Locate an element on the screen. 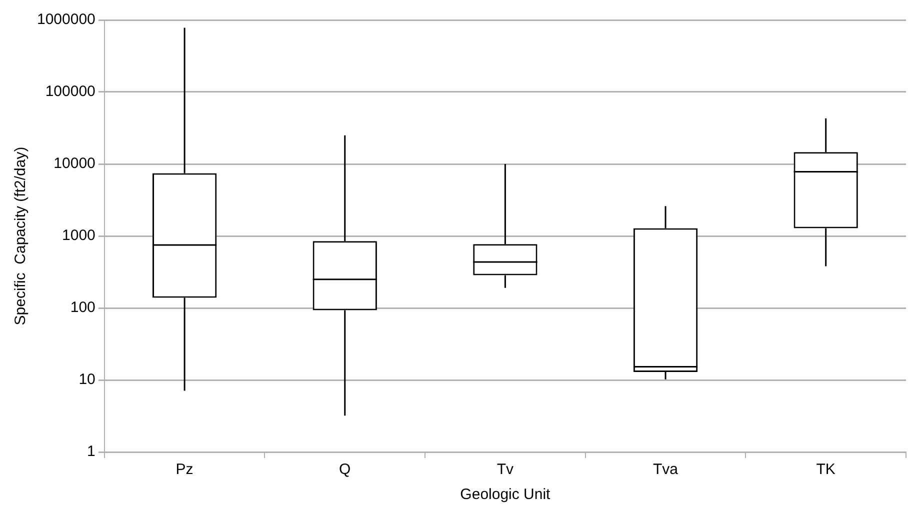 This screenshot has height=516, width=918. y-tick-label: 1 is located at coordinates (91, 451).